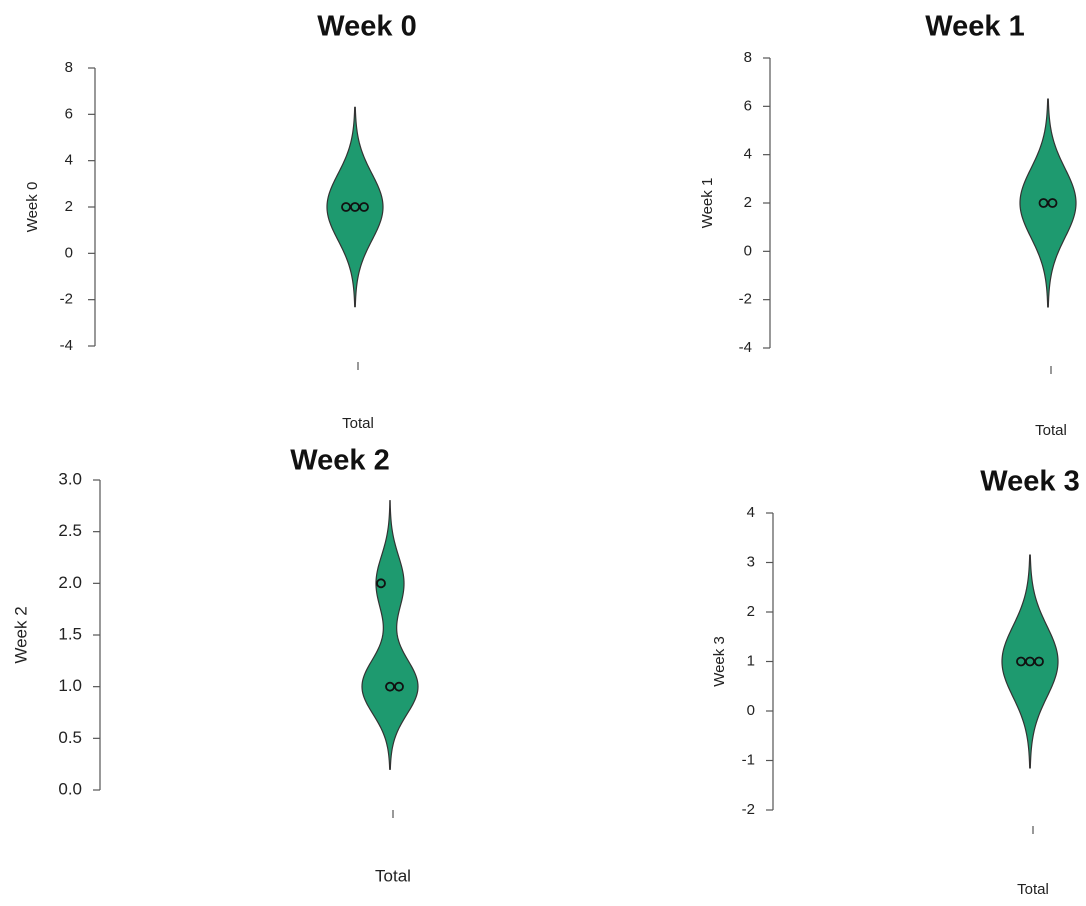 The height and width of the screenshot is (906, 1086). What do you see at coordinates (20, 634) in the screenshot?
I see `y-axis-label: Week 2` at bounding box center [20, 634].